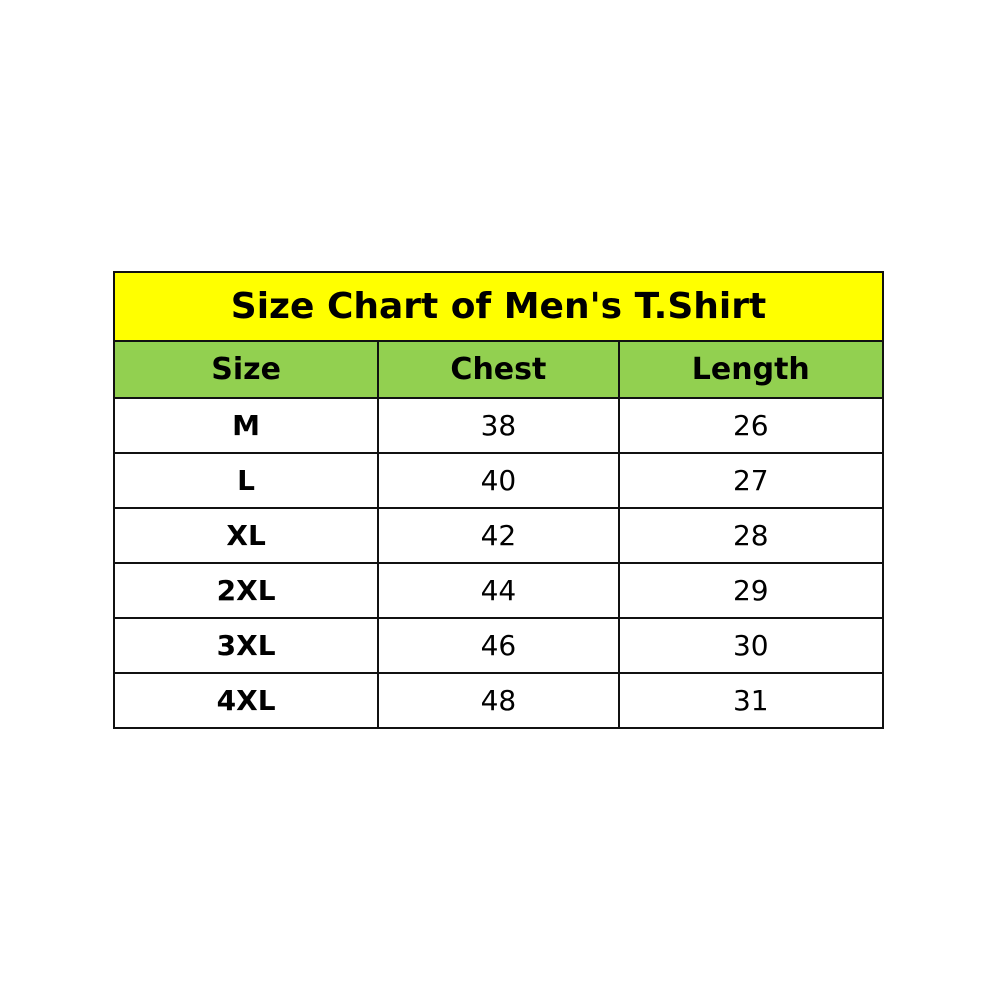 The image size is (1000, 1000). What do you see at coordinates (751, 425) in the screenshot?
I see `length-cell: 26` at bounding box center [751, 425].